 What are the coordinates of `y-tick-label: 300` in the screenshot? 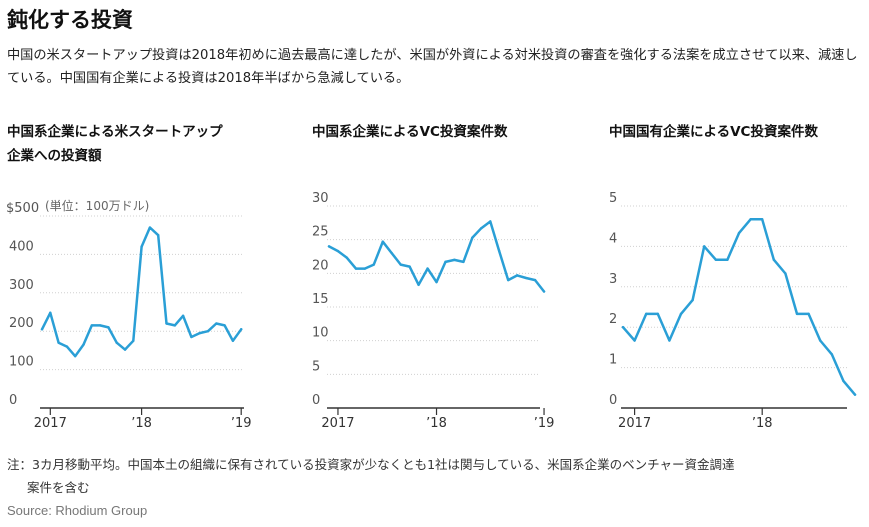 It's located at (21, 285).